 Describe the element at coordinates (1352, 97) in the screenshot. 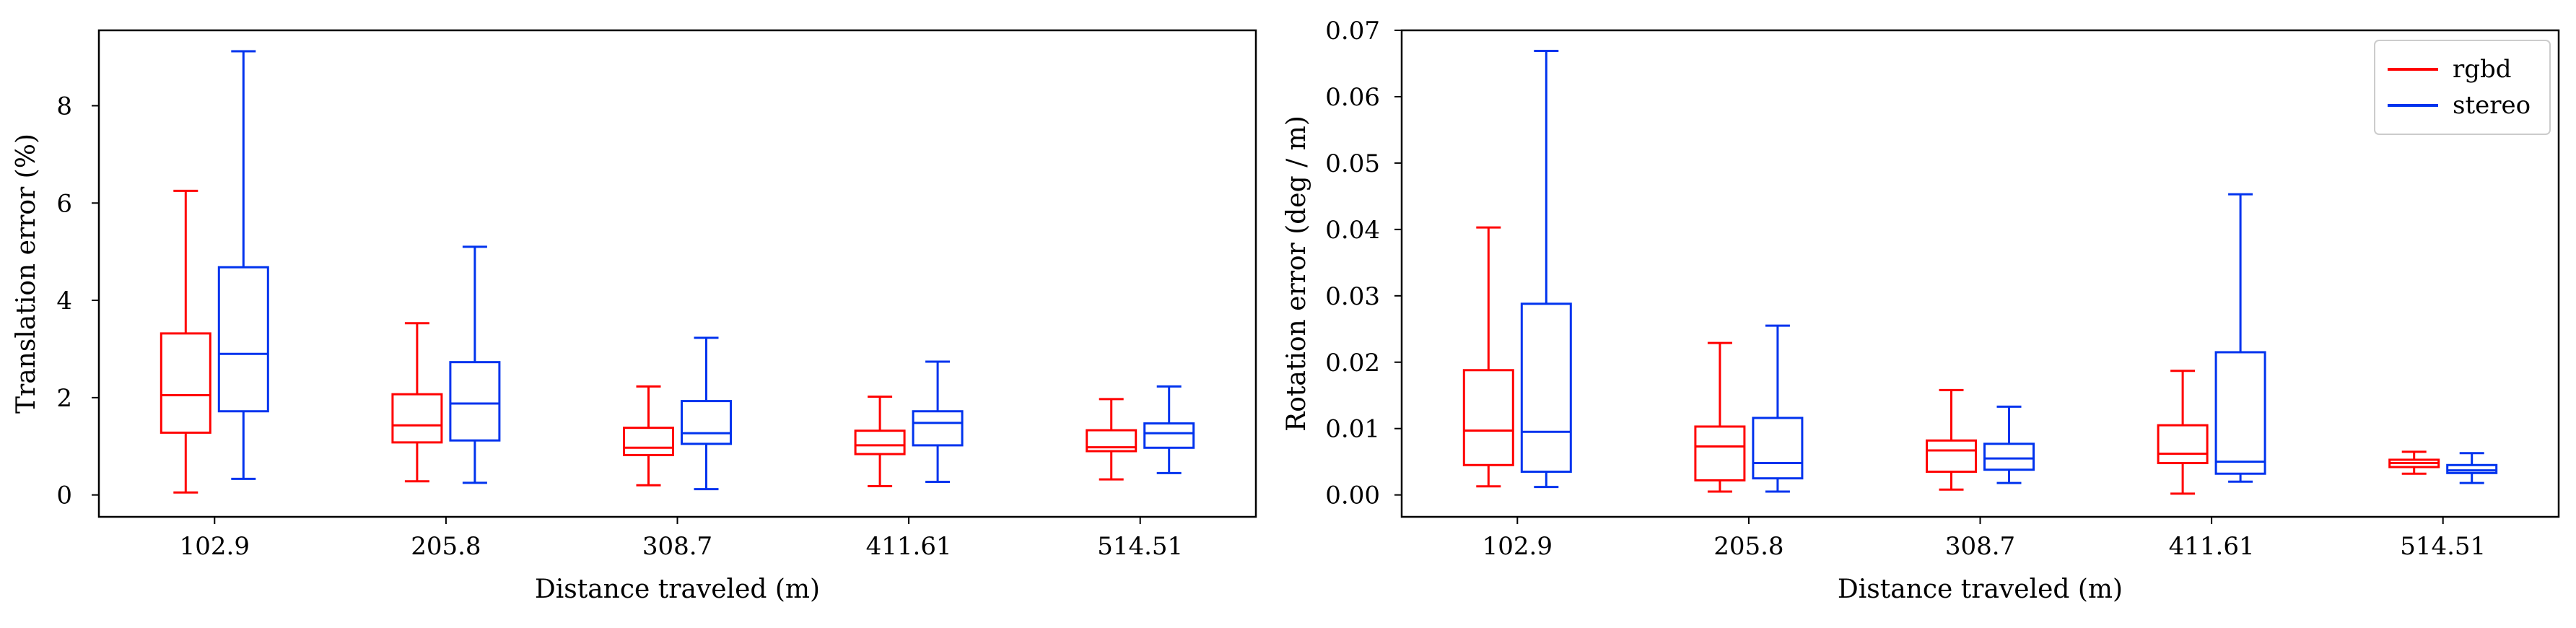

I see `y-tick-label: 0.06` at that location.